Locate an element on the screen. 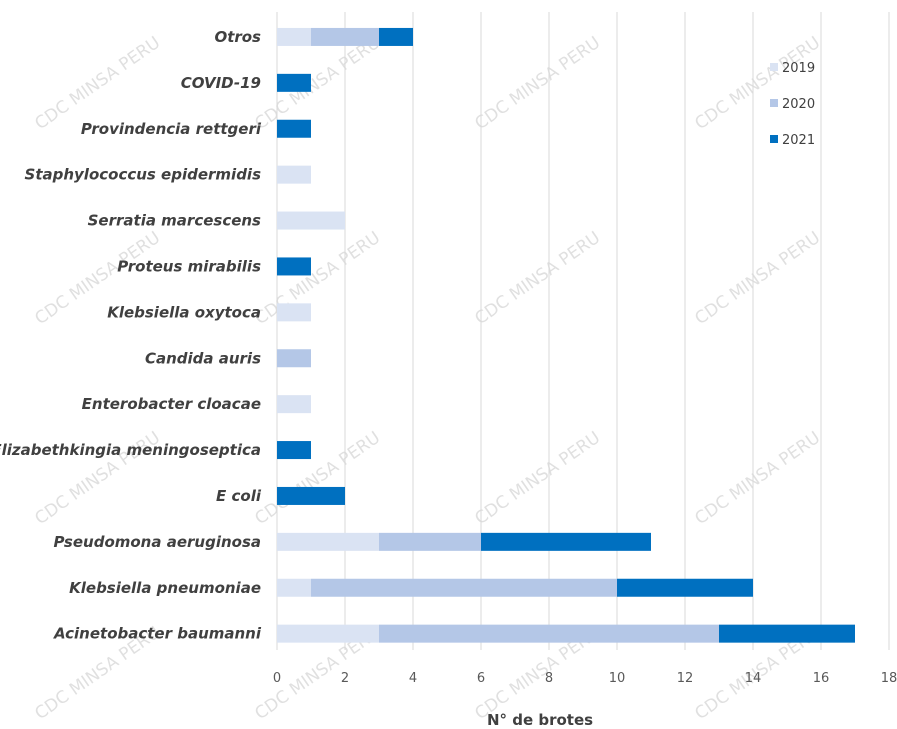  x-tick-label: 8 is located at coordinates (549, 678).